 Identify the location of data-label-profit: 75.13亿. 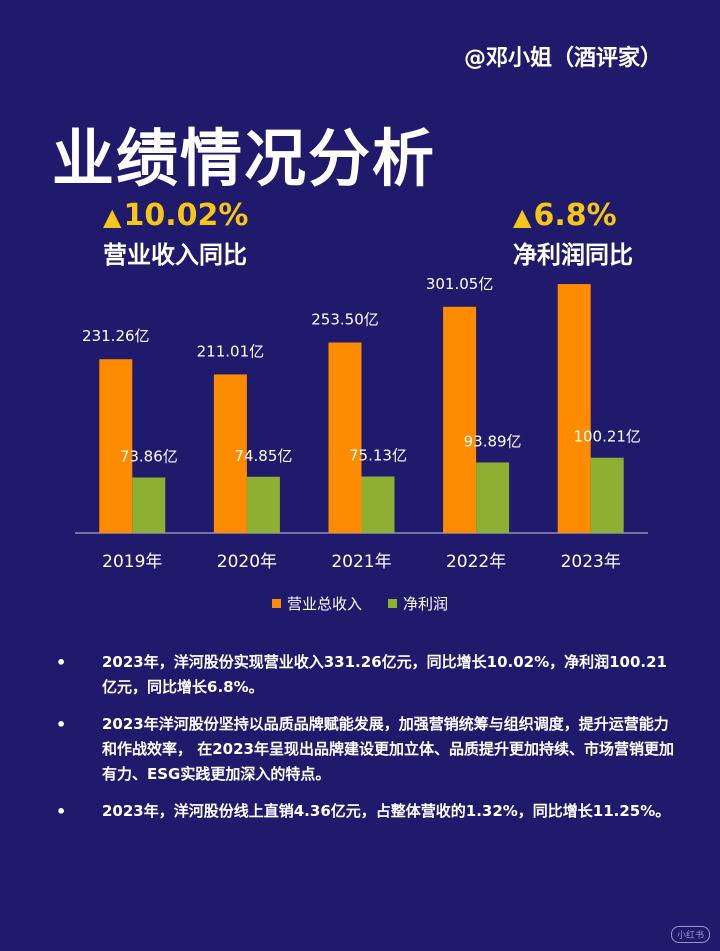
(378, 456).